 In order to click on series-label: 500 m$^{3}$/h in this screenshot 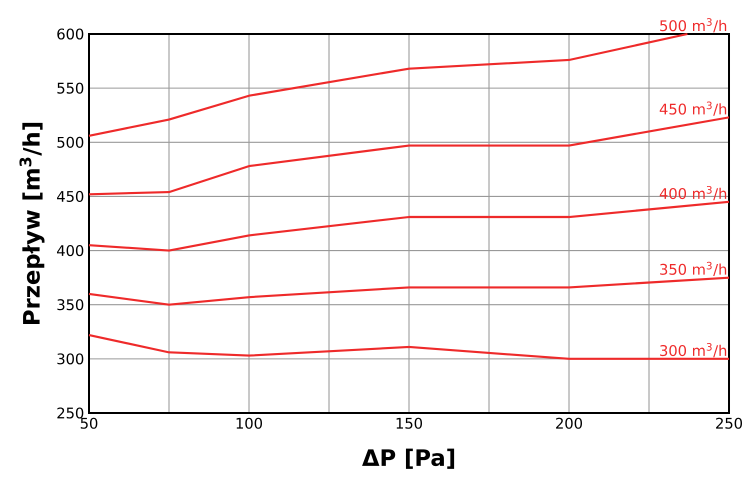, I will do `click(693, 25)`.